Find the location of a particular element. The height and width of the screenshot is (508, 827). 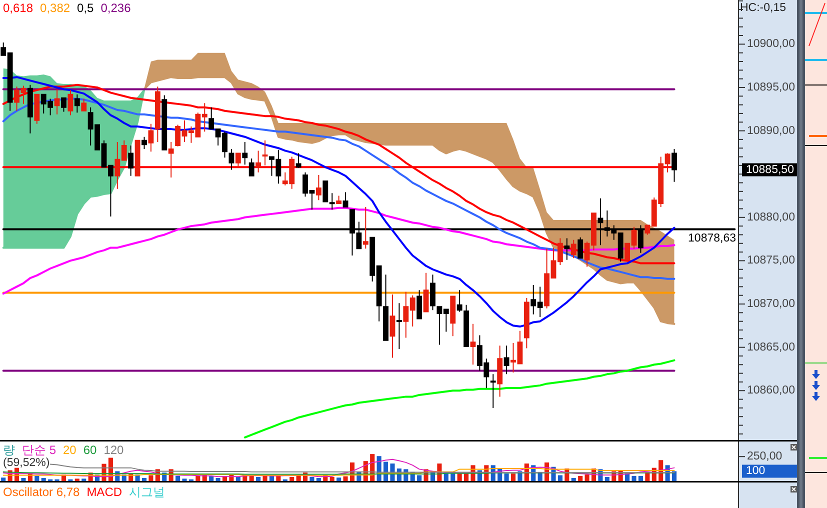

text: 10885,50 is located at coordinates (770, 170).